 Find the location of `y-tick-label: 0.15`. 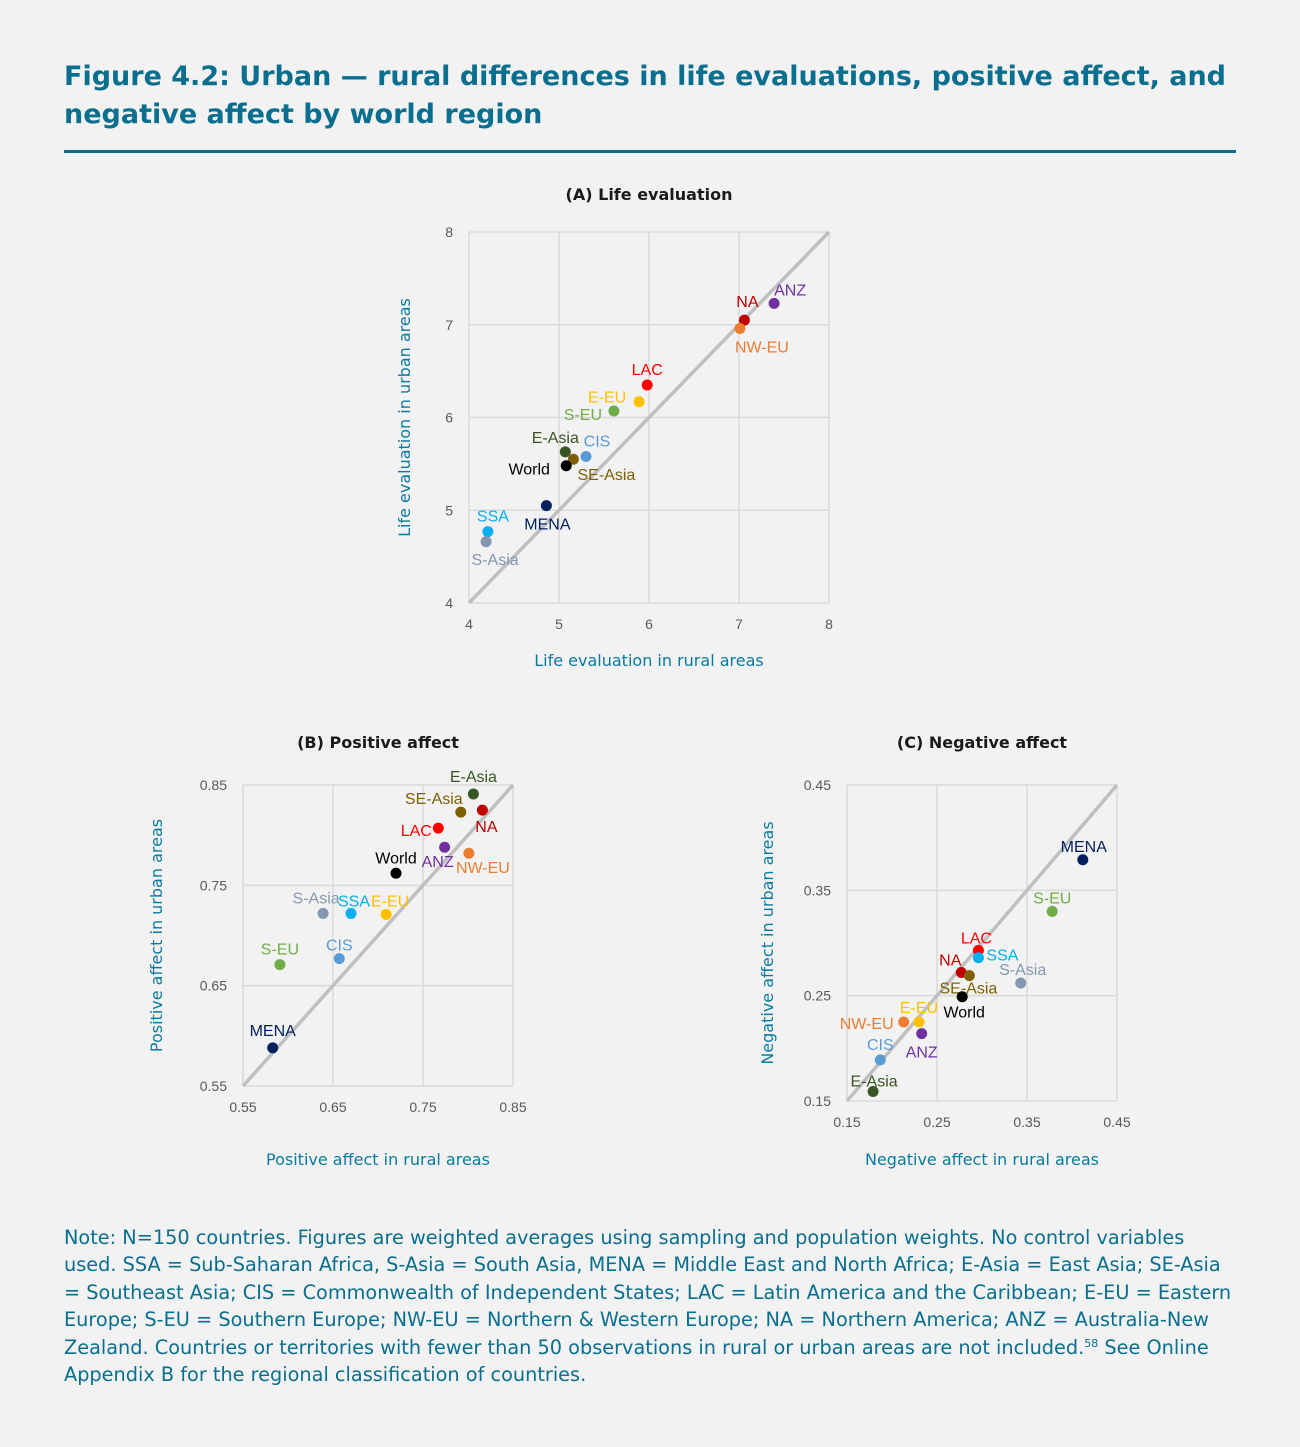

y-tick-label: 0.15 is located at coordinates (817, 1101).